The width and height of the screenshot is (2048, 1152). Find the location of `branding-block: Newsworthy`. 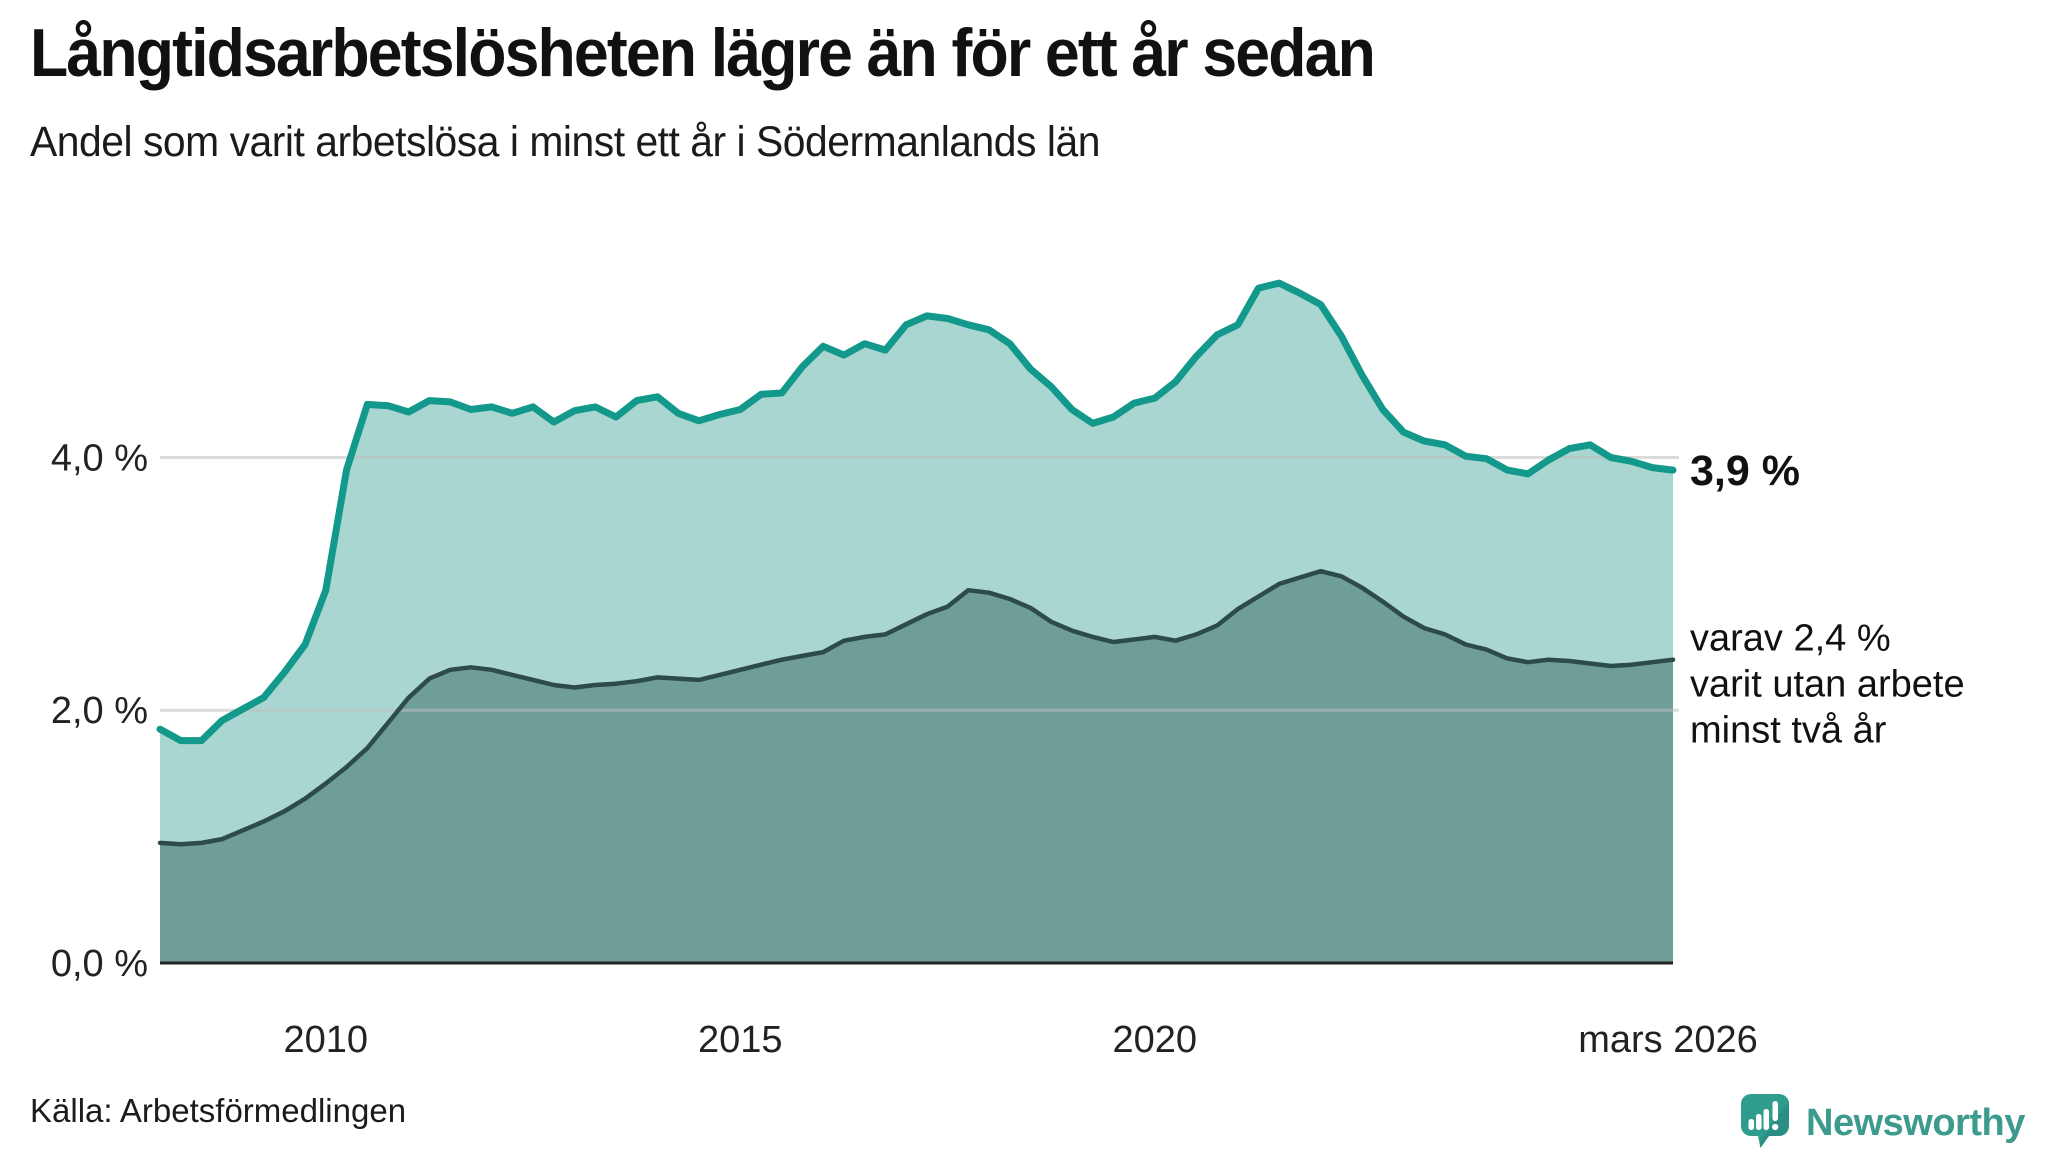

branding-block: Newsworthy is located at coordinates (1882, 1122).